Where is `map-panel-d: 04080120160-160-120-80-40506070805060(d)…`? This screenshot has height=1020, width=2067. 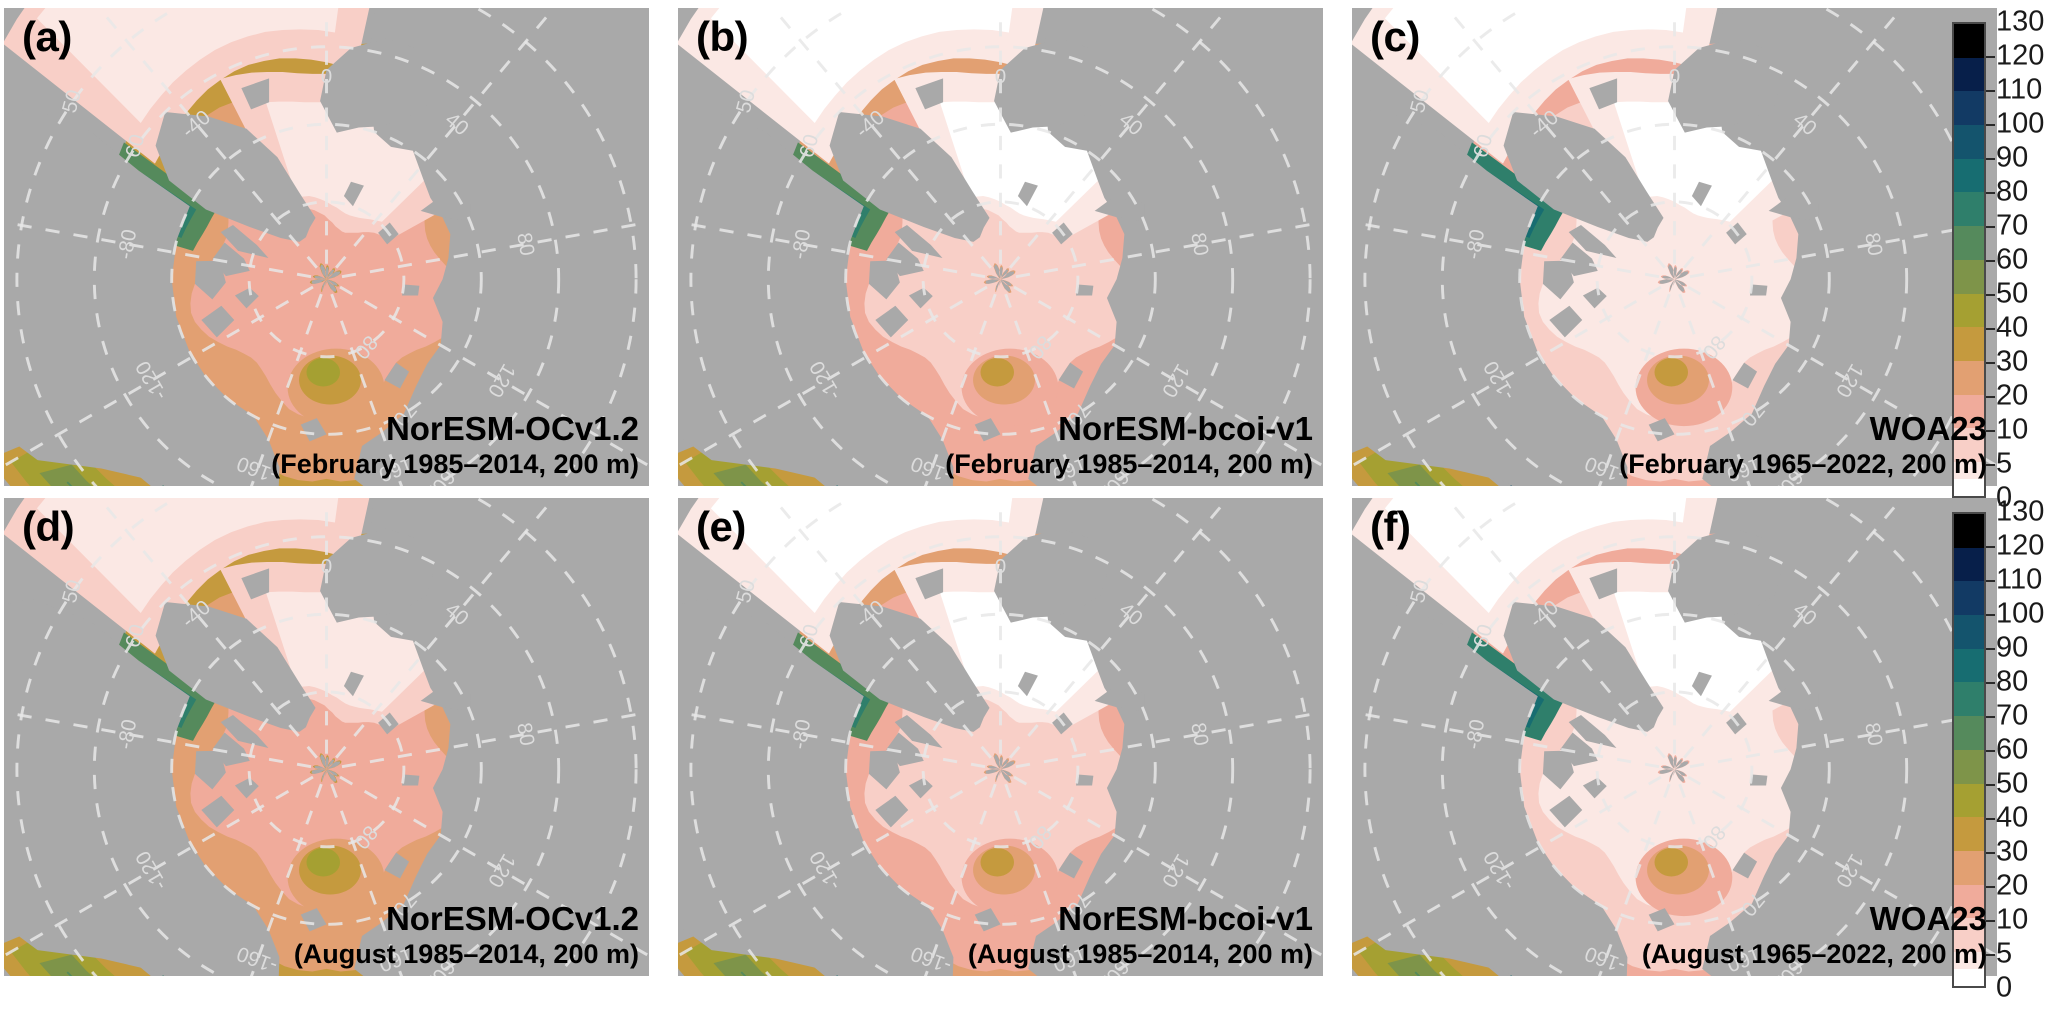
map-panel-d: 04080120160-160-120-80-40506070805060(d)… is located at coordinates (326, 737).